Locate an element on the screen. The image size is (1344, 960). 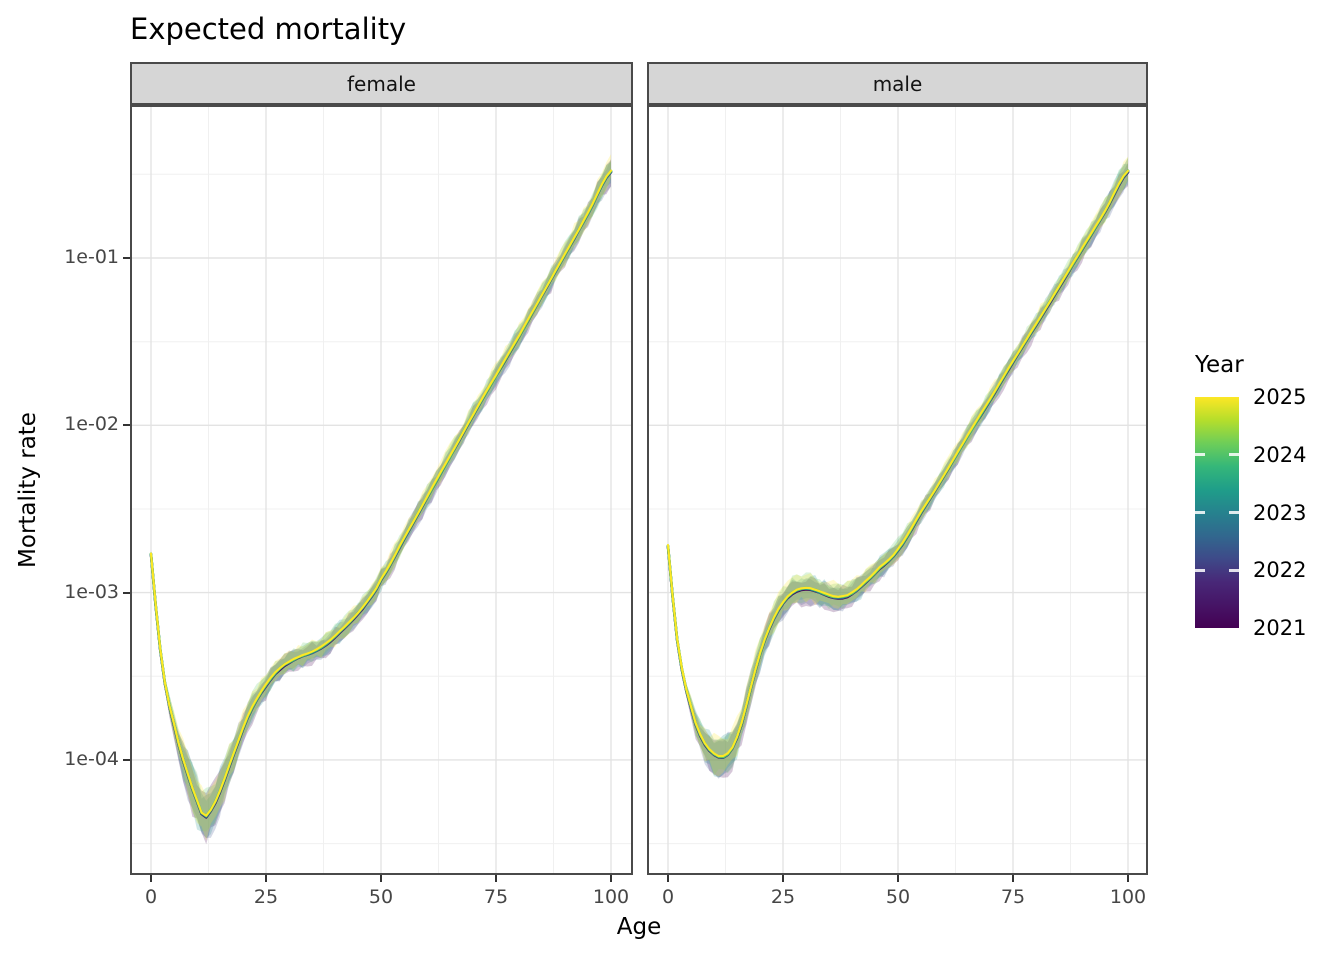
facet-strip-female: female is located at coordinates (381, 83).